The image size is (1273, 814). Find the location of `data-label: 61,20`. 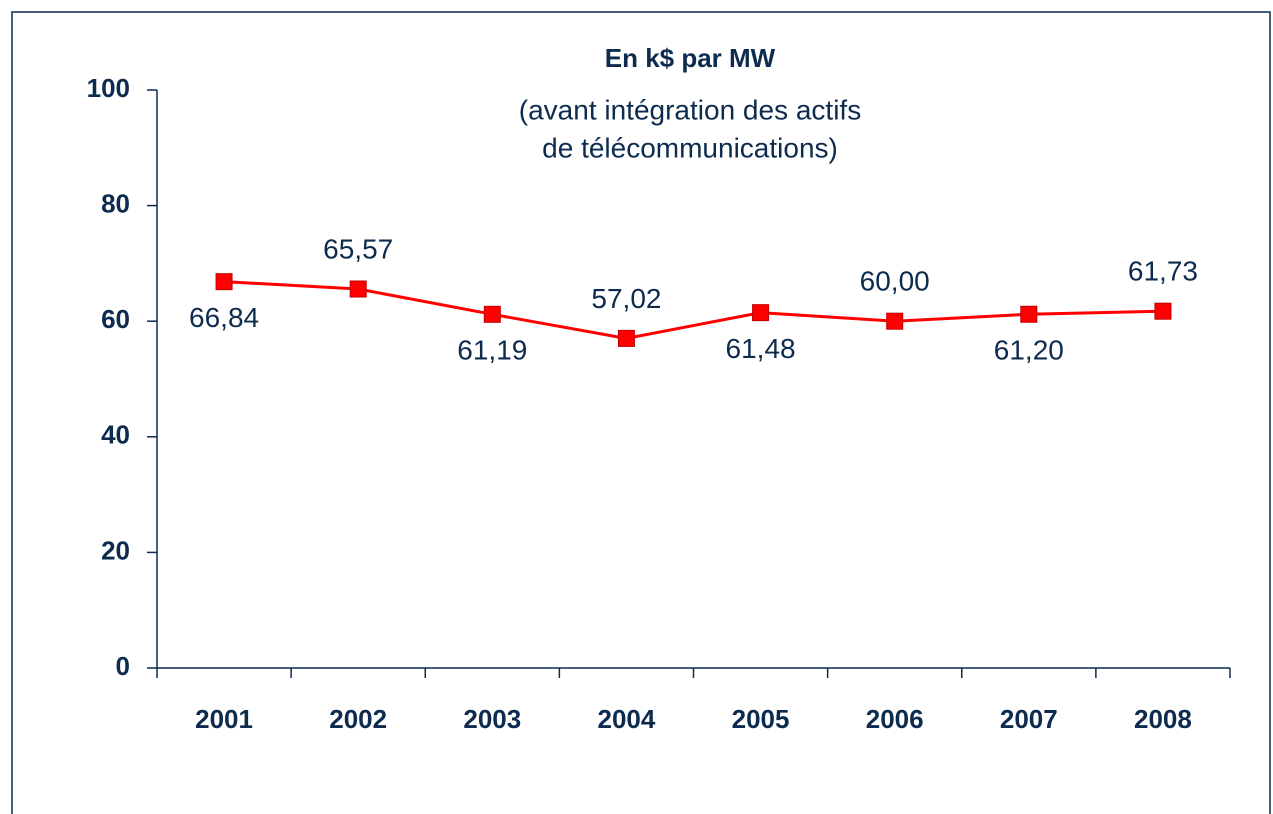

data-label: 61,20 is located at coordinates (1029, 350).